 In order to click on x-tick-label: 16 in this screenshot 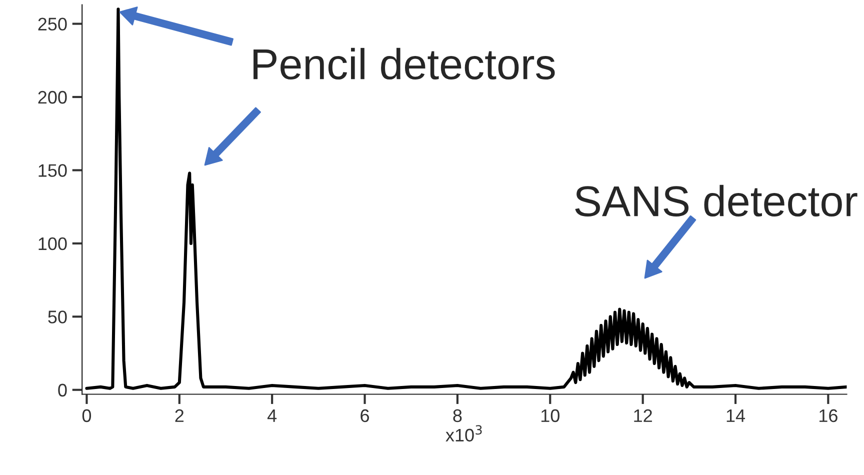, I will do `click(829, 415)`.